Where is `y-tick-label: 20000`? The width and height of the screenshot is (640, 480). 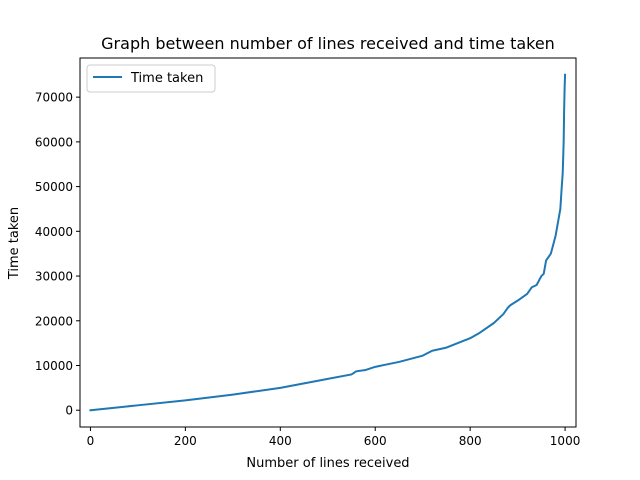
y-tick-label: 20000 is located at coordinates (54, 321).